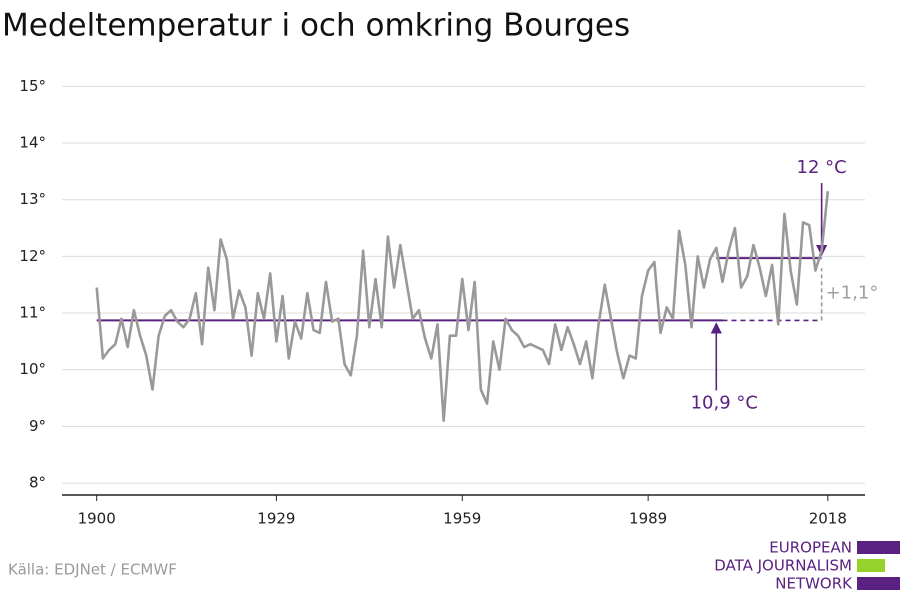 This screenshot has width=900, height=604. What do you see at coordinates (783, 566) in the screenshot?
I see `logo-text: DATA JOURNALISM` at bounding box center [783, 566].